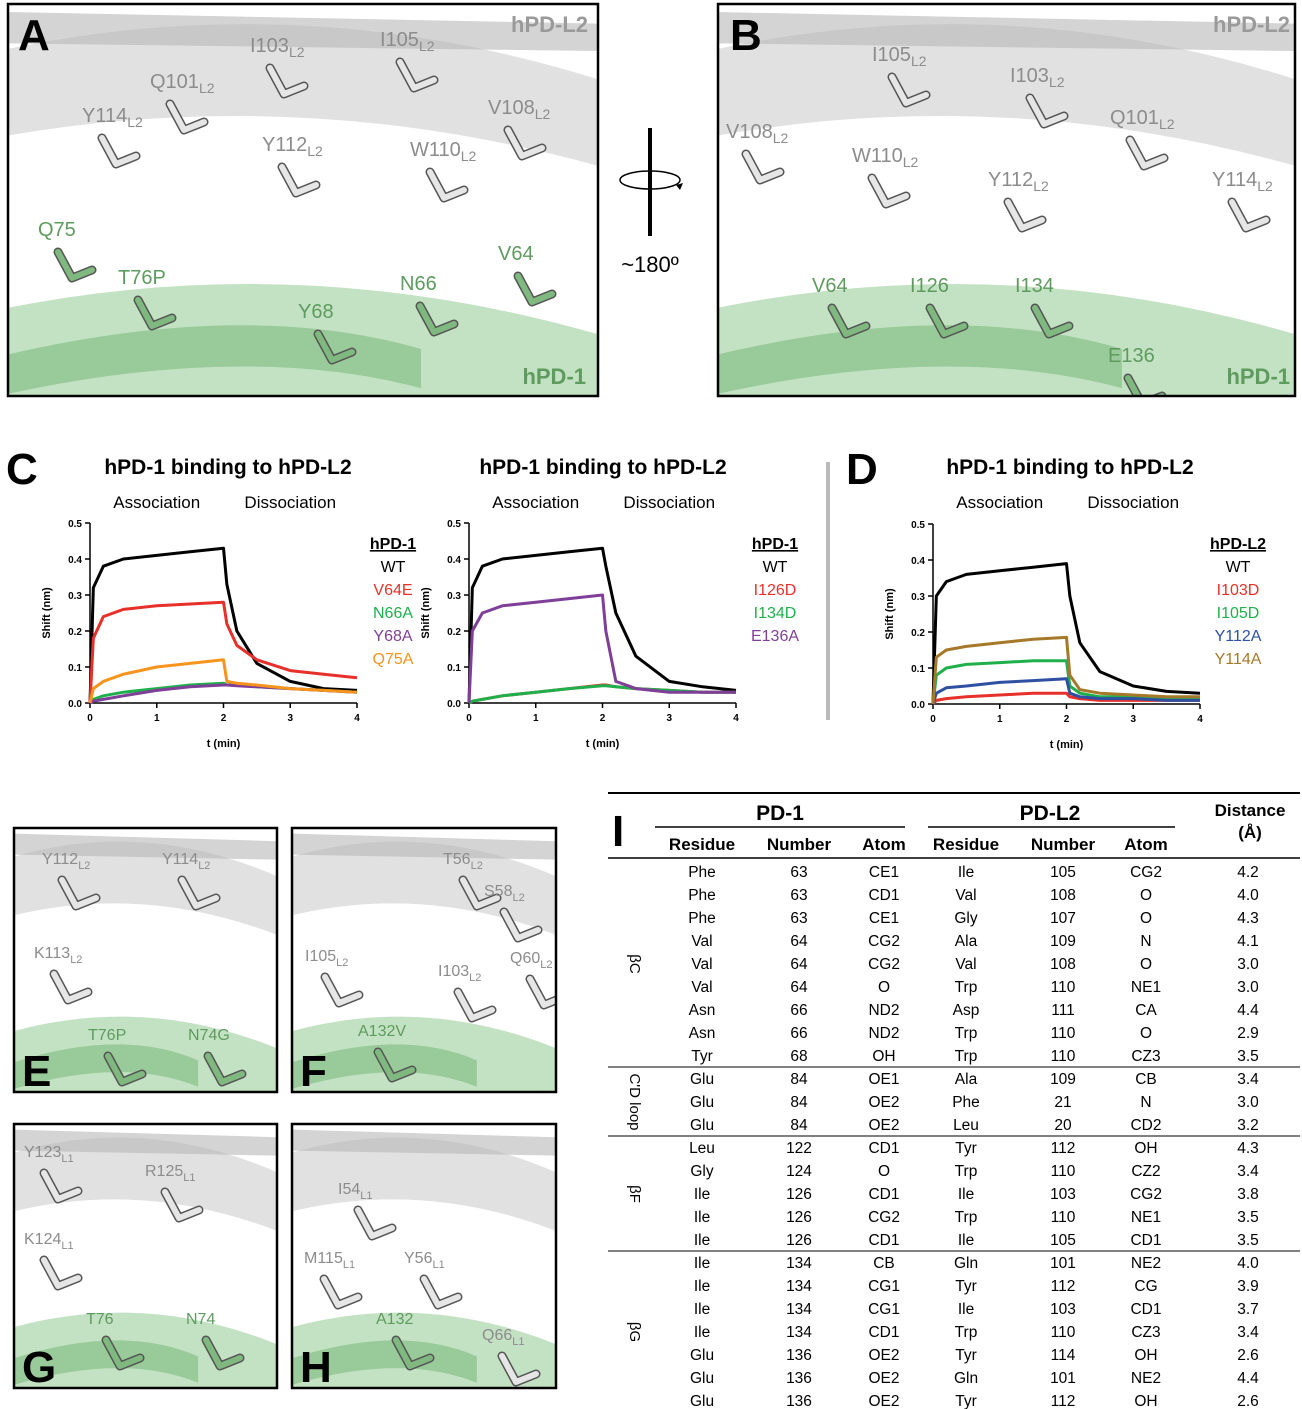  I want to click on y-axis-label: Shift (nm), so click(890, 614).